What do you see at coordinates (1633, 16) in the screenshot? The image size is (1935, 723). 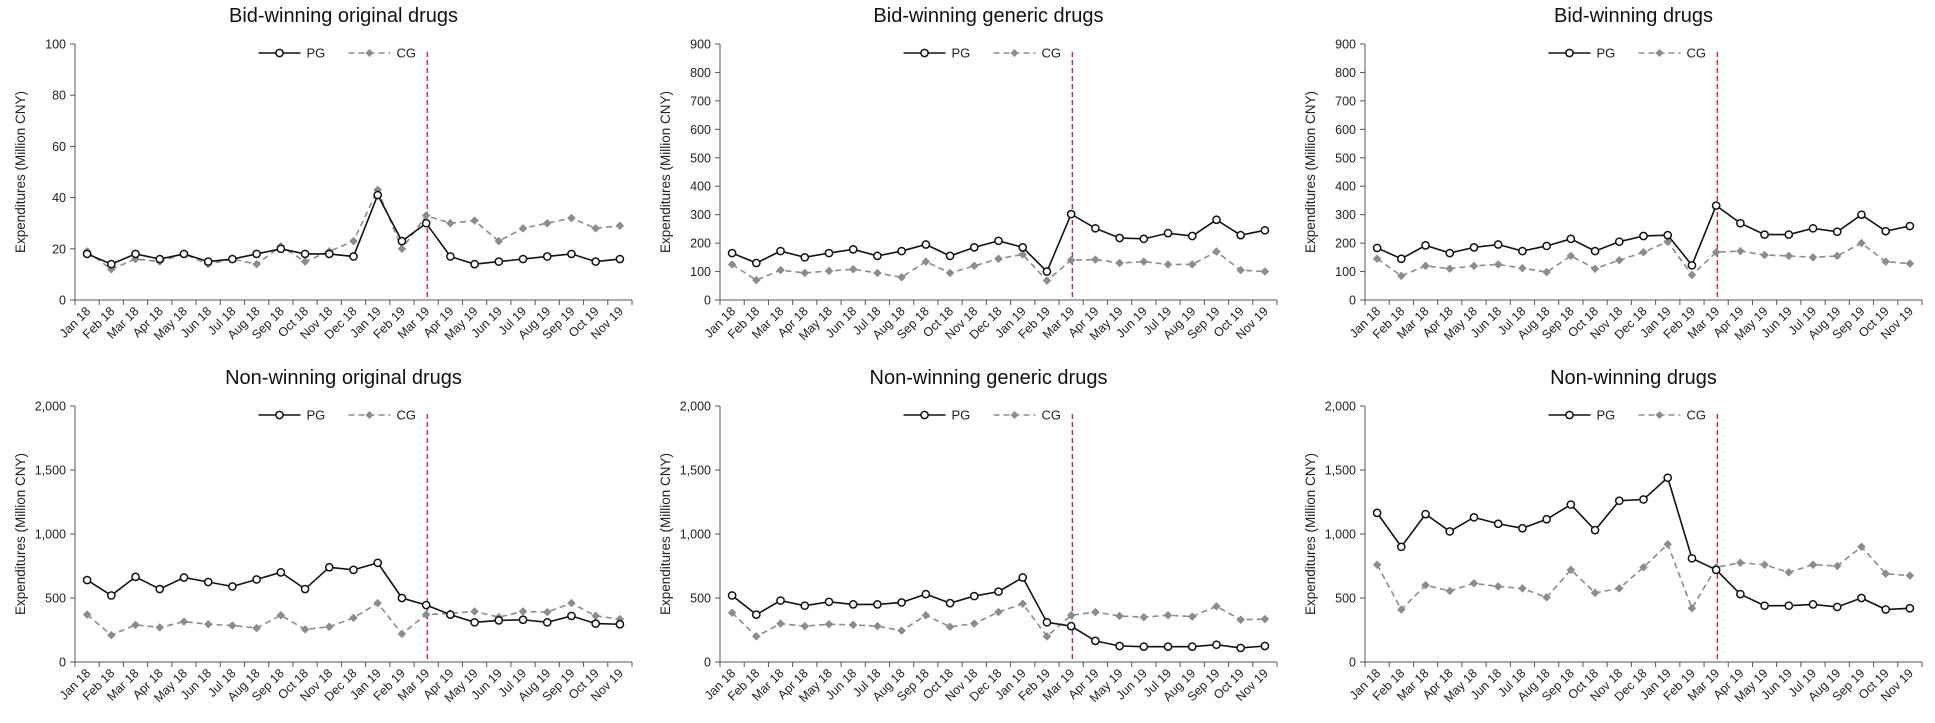 I see `chart-title: Bid-winning drugs` at bounding box center [1633, 16].